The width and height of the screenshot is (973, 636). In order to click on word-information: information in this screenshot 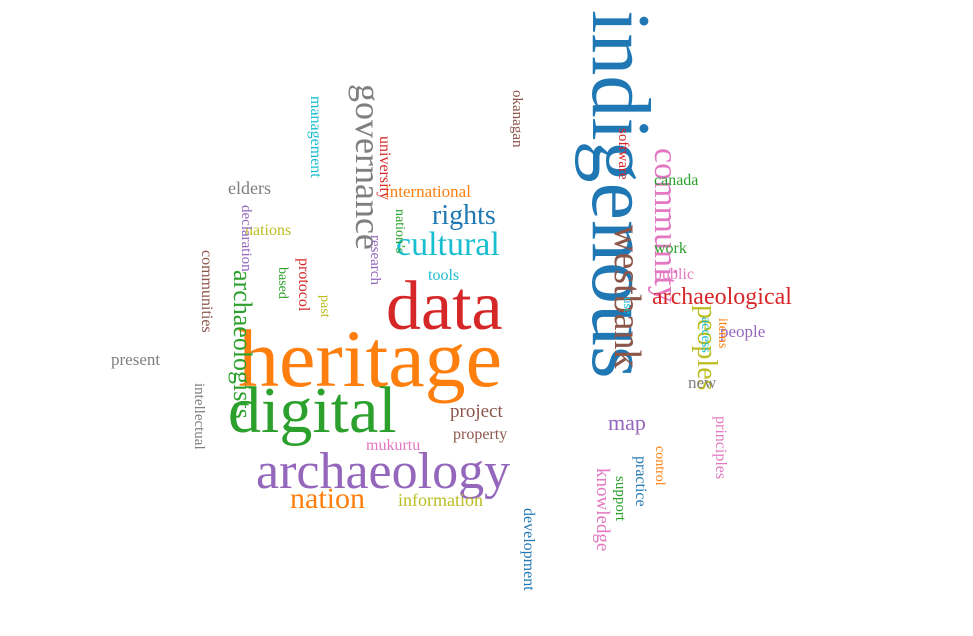, I will do `click(440, 500)`.